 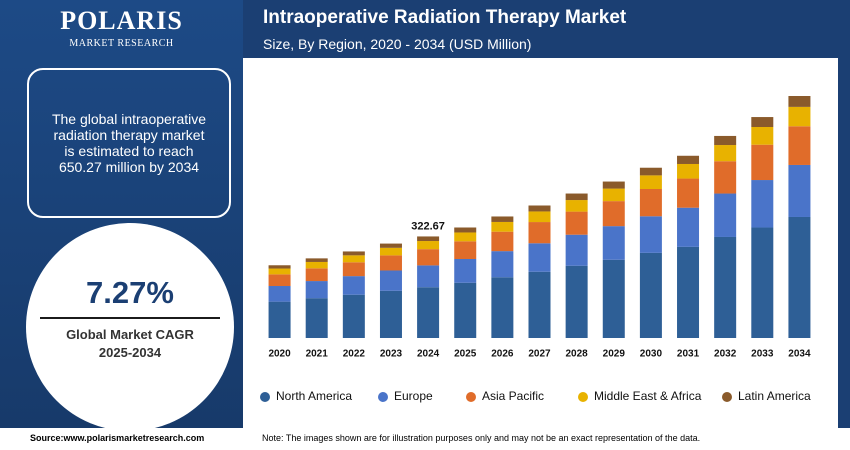 What do you see at coordinates (130, 334) in the screenshot?
I see `cagr-label: Global Market CAGR` at bounding box center [130, 334].